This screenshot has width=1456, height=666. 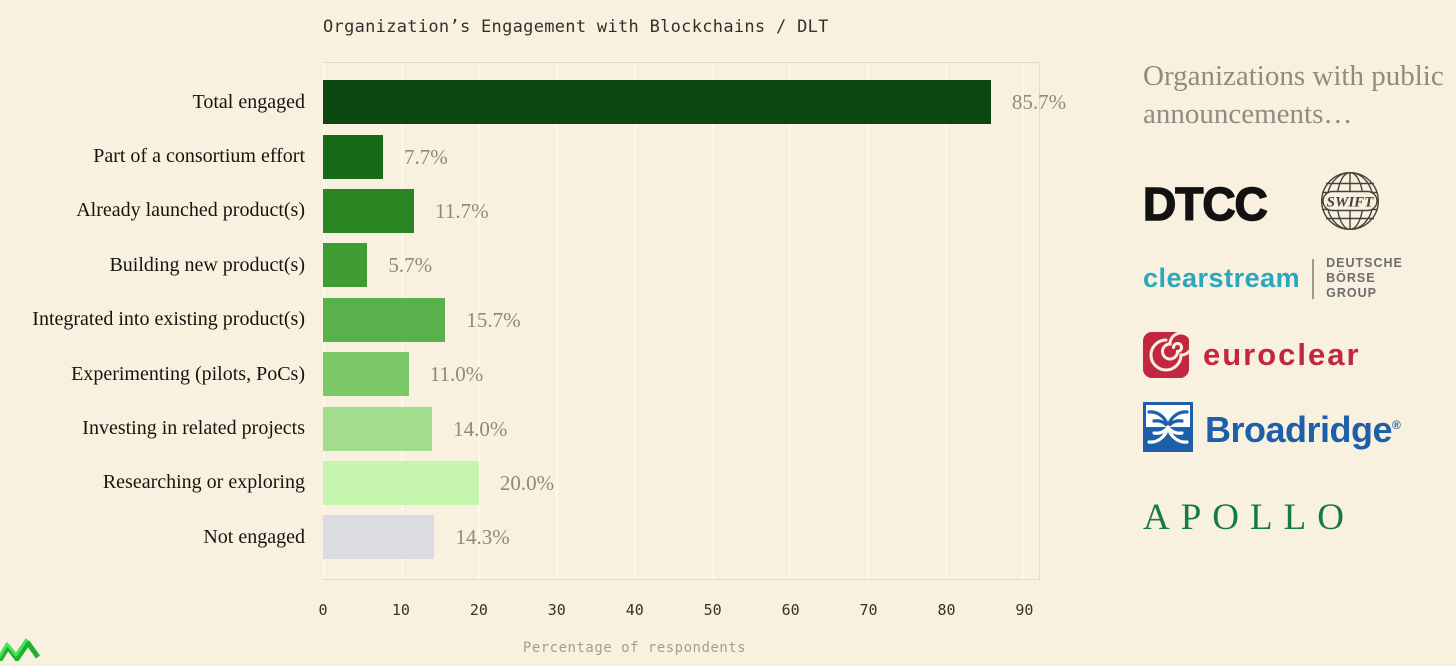 I want to click on green-scribble-icon, so click(x=23, y=650).